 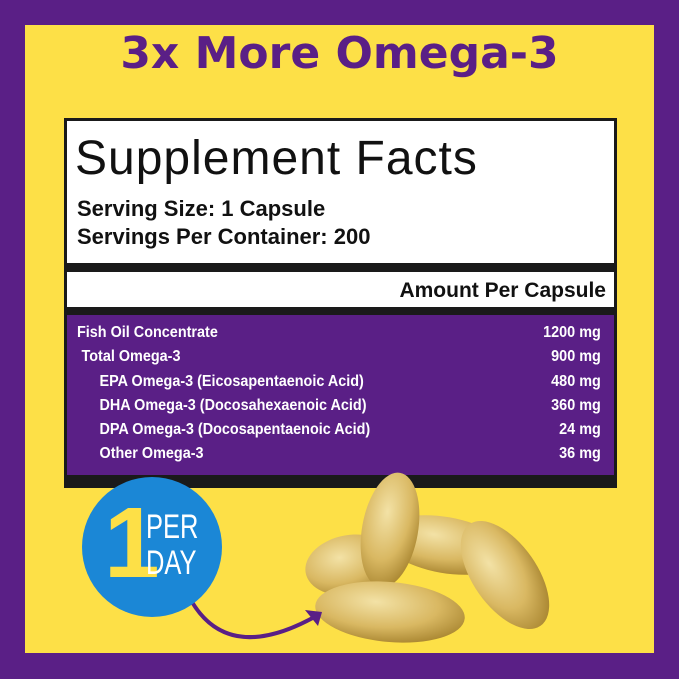 I want to click on nutrient-amount: 36 mg, so click(x=580, y=454).